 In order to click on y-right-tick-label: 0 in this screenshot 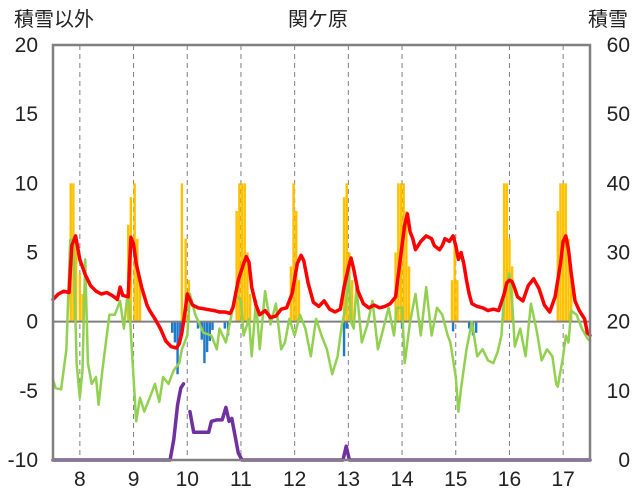, I will do `click(624, 460)`.